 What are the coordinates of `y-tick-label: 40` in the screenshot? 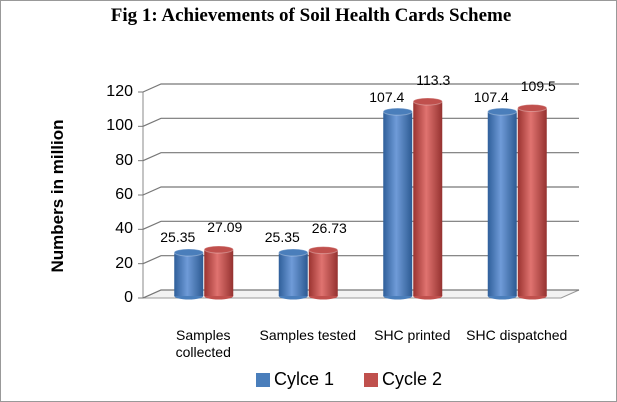 It's located at (124, 229).